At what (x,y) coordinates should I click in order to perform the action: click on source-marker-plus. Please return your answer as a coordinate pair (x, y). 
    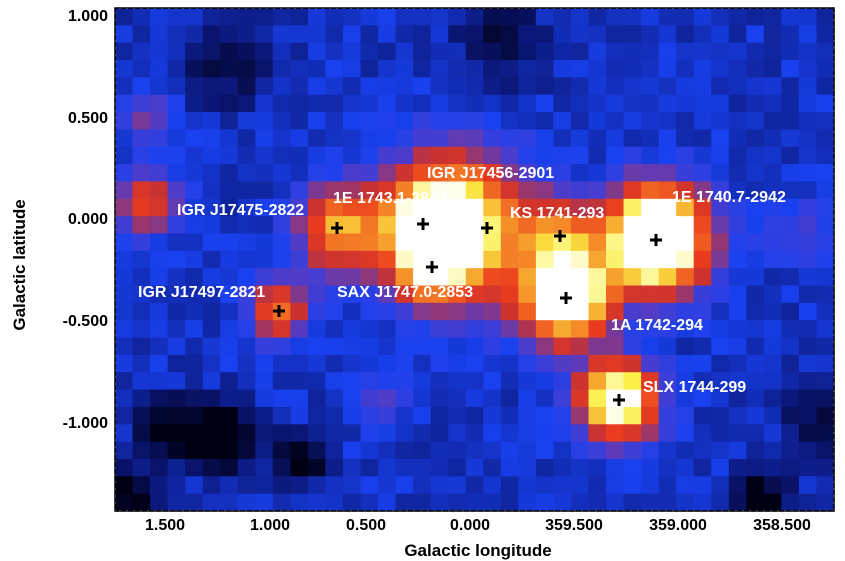
    Looking at the image, I should click on (423, 224).